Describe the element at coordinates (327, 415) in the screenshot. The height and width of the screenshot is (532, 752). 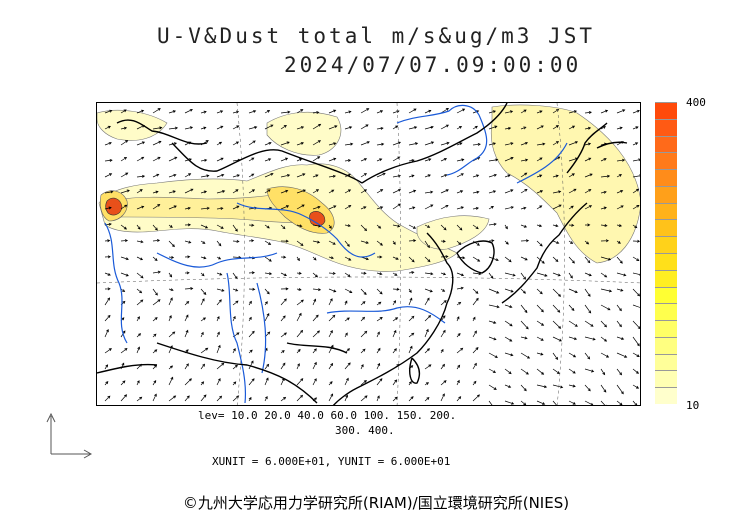
I see `contour-levels-line1: lev= 10.0 20.0 40.0 60.0 100. 150. 200.` at that location.